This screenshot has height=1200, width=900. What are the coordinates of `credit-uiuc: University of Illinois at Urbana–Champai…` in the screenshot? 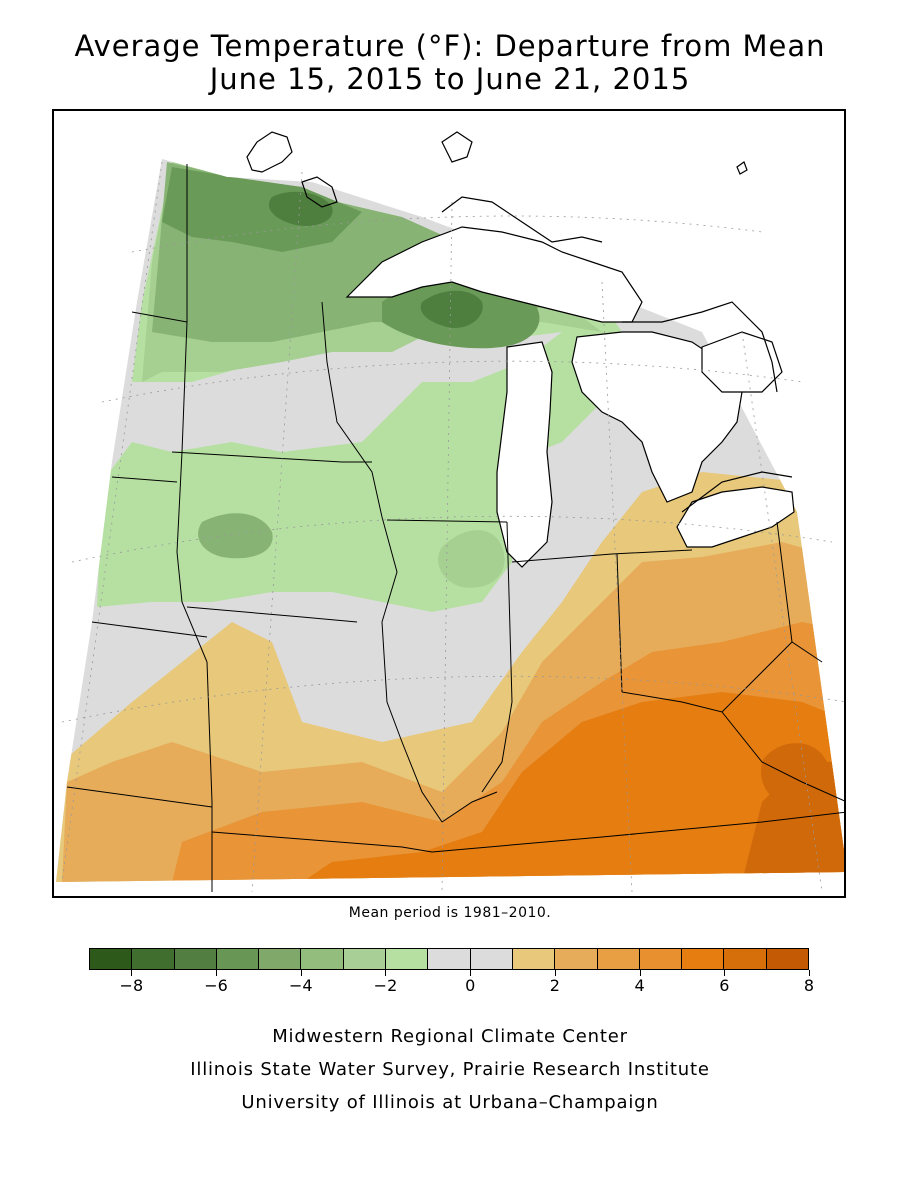 It's located at (450, 1102).